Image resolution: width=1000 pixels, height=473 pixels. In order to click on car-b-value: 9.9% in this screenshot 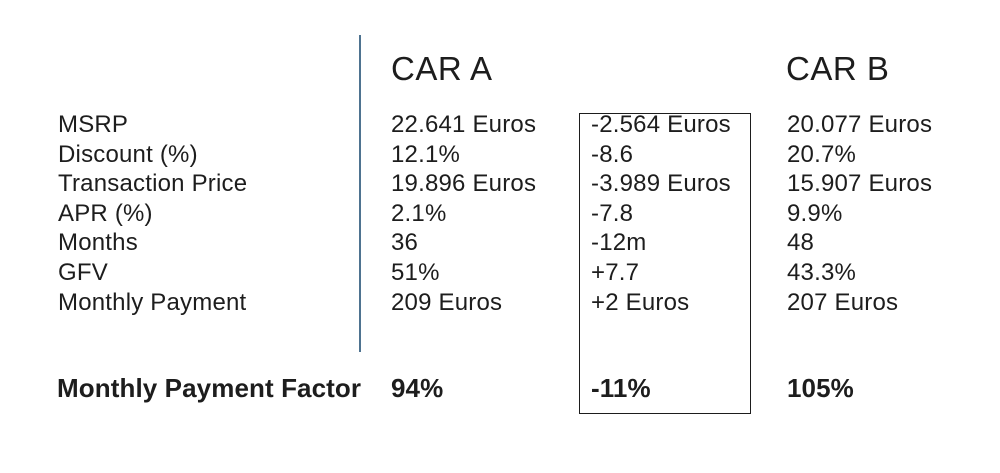, I will do `click(815, 213)`.